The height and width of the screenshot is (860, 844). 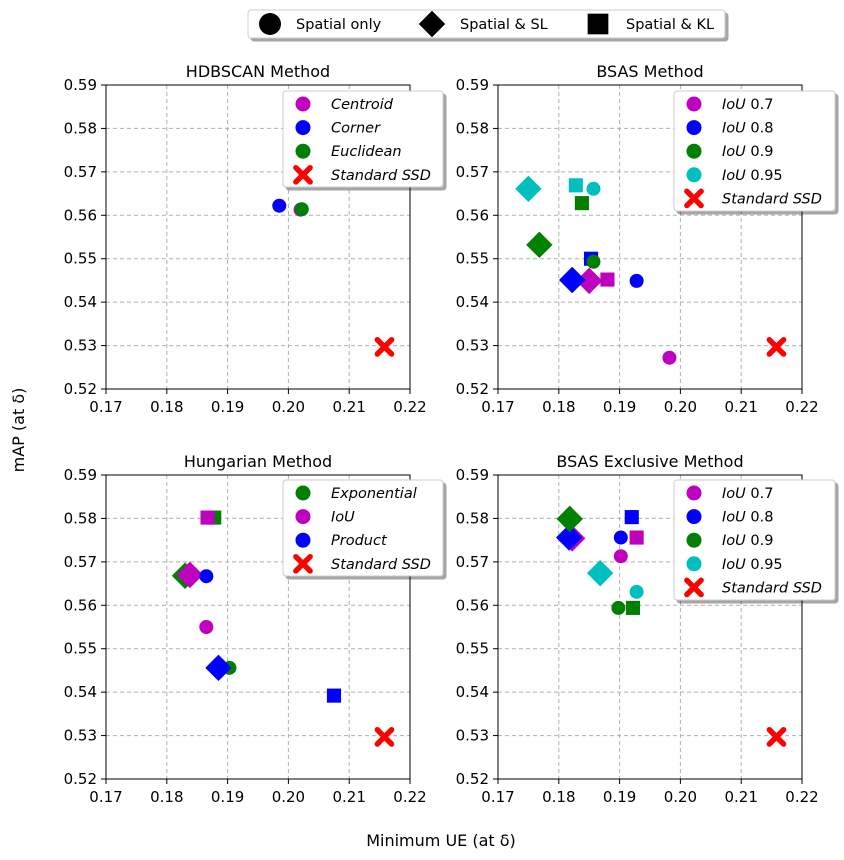 I want to click on legend-label: Exponential, so click(x=374, y=494).